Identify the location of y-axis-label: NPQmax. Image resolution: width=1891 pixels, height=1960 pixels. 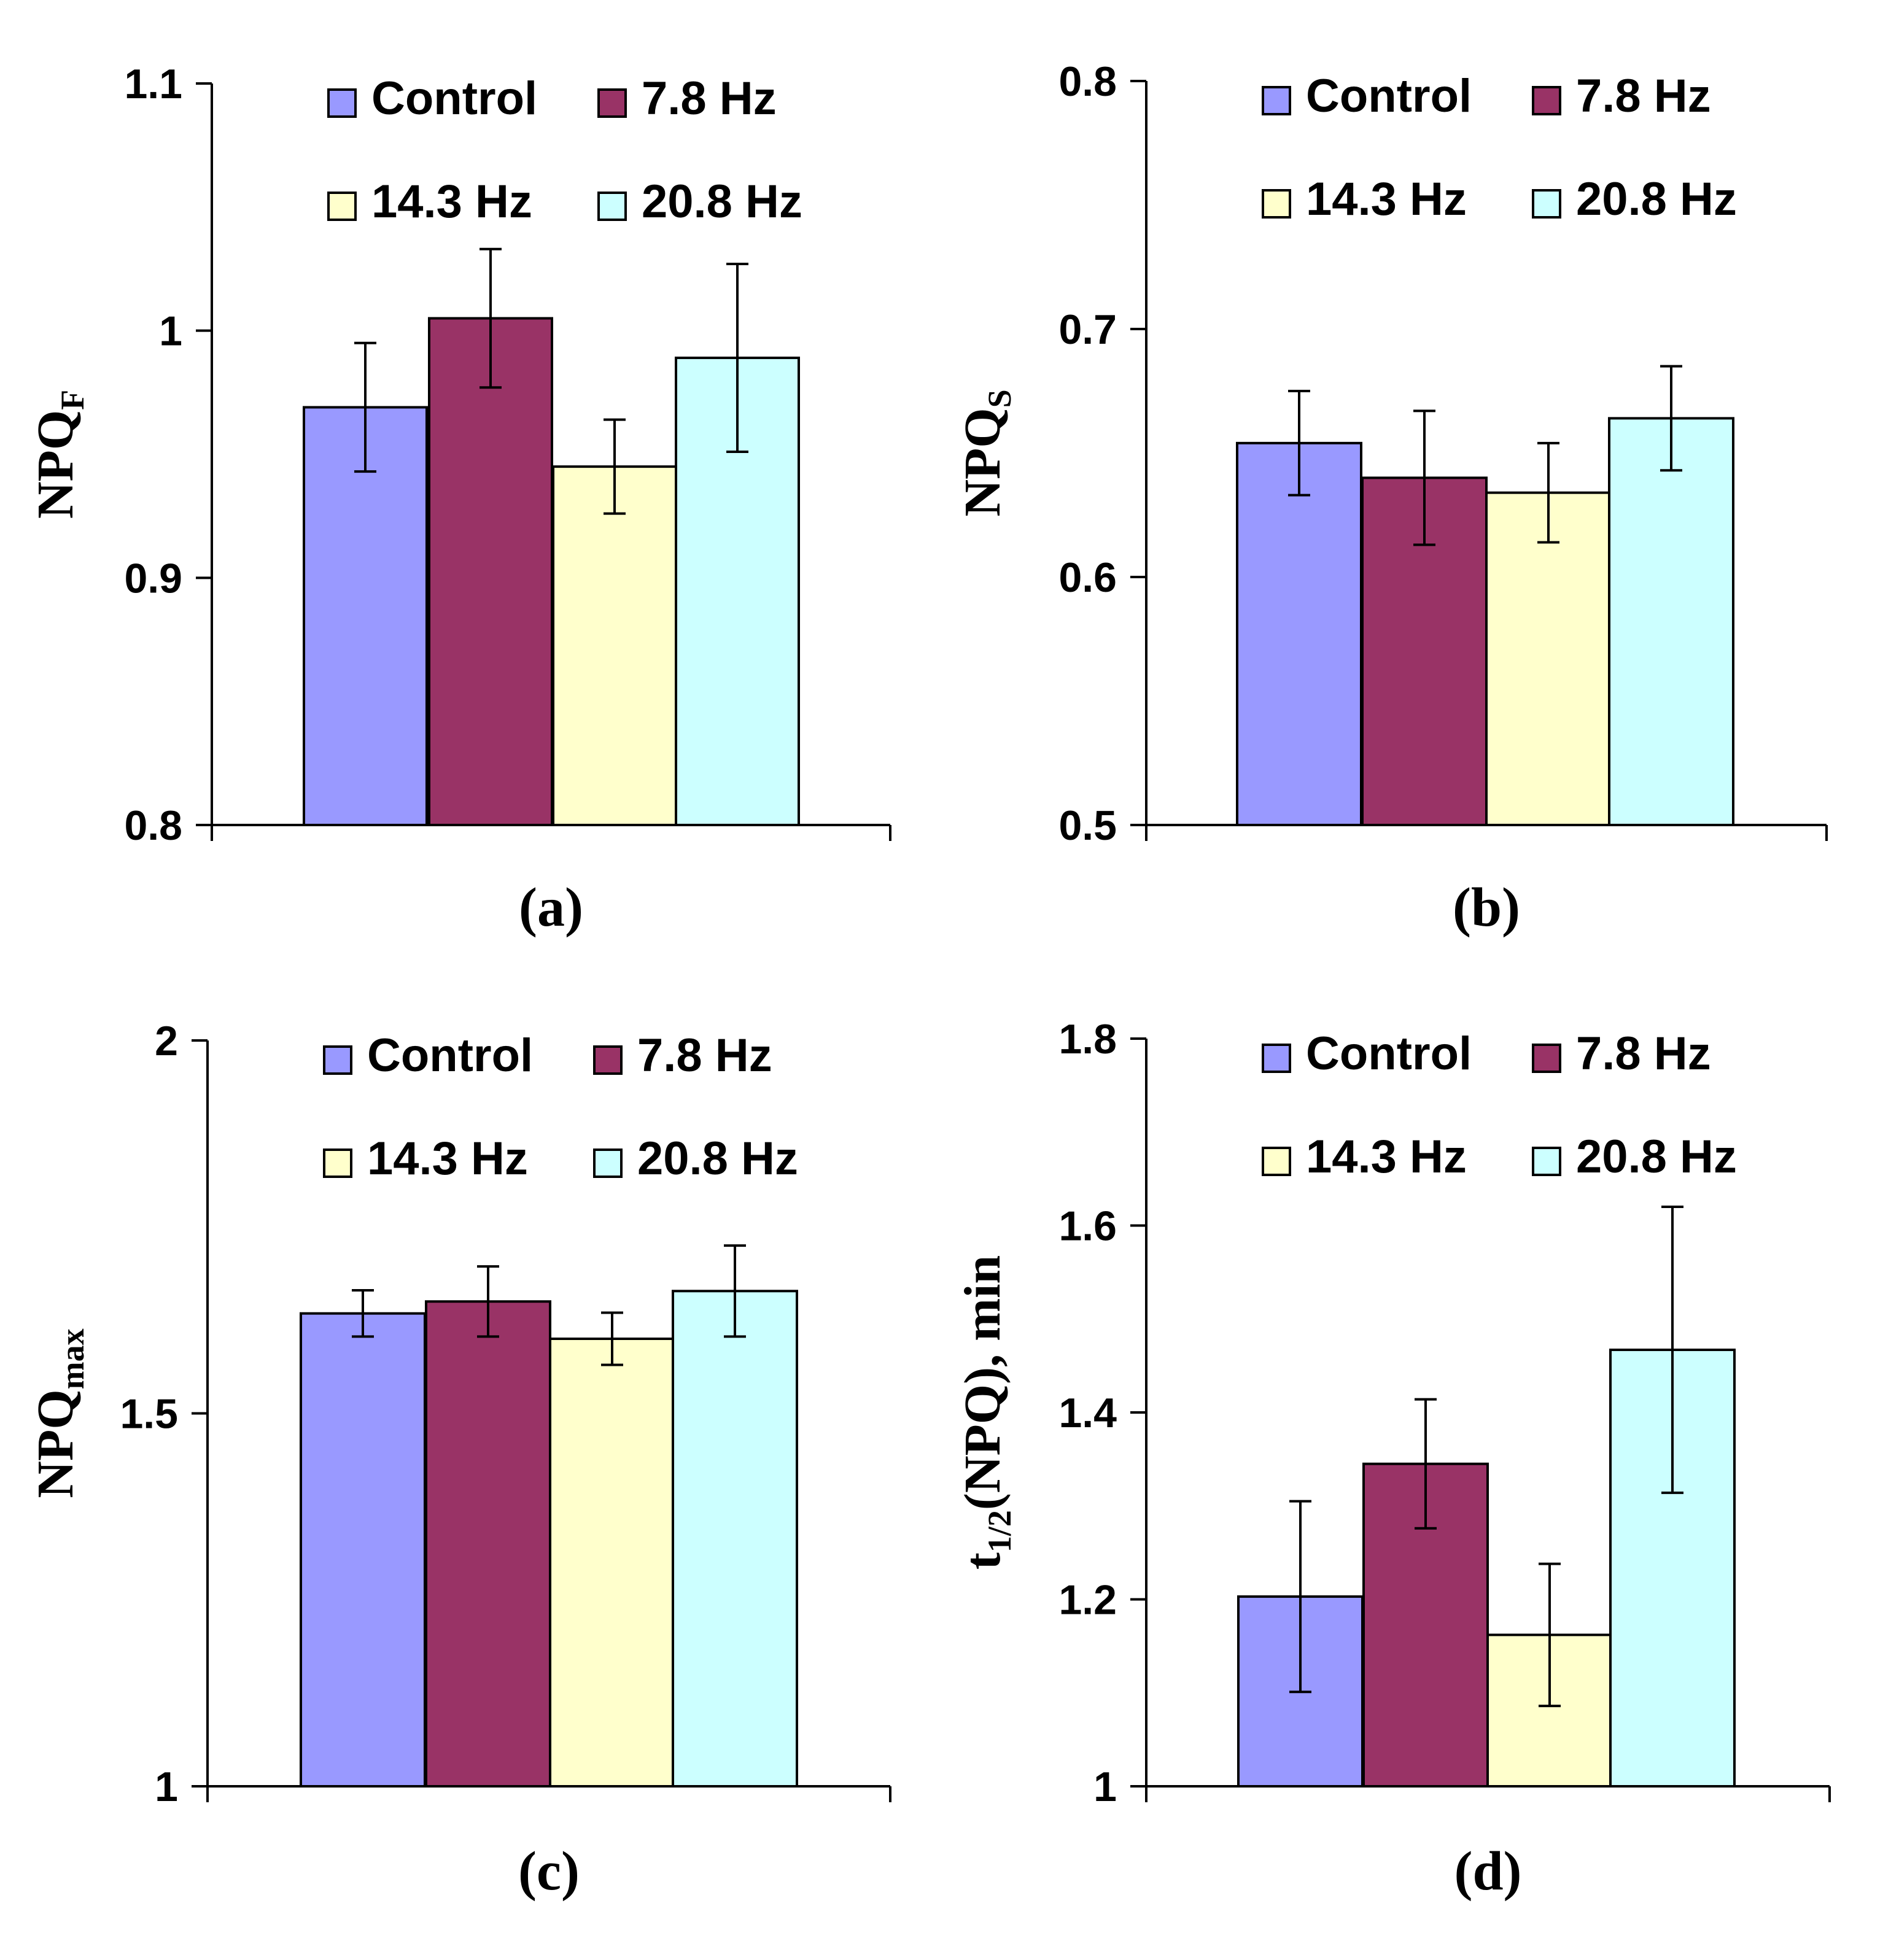
(59, 1413).